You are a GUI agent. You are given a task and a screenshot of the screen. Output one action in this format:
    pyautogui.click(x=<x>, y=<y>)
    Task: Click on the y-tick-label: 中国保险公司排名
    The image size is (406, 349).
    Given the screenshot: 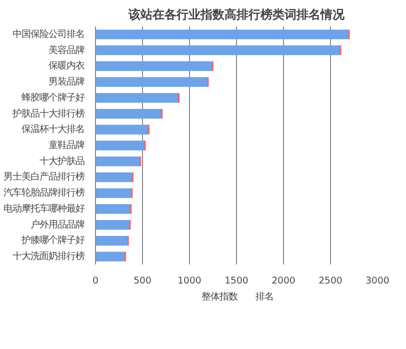 What is the action you would take?
    pyautogui.click(x=48, y=34)
    